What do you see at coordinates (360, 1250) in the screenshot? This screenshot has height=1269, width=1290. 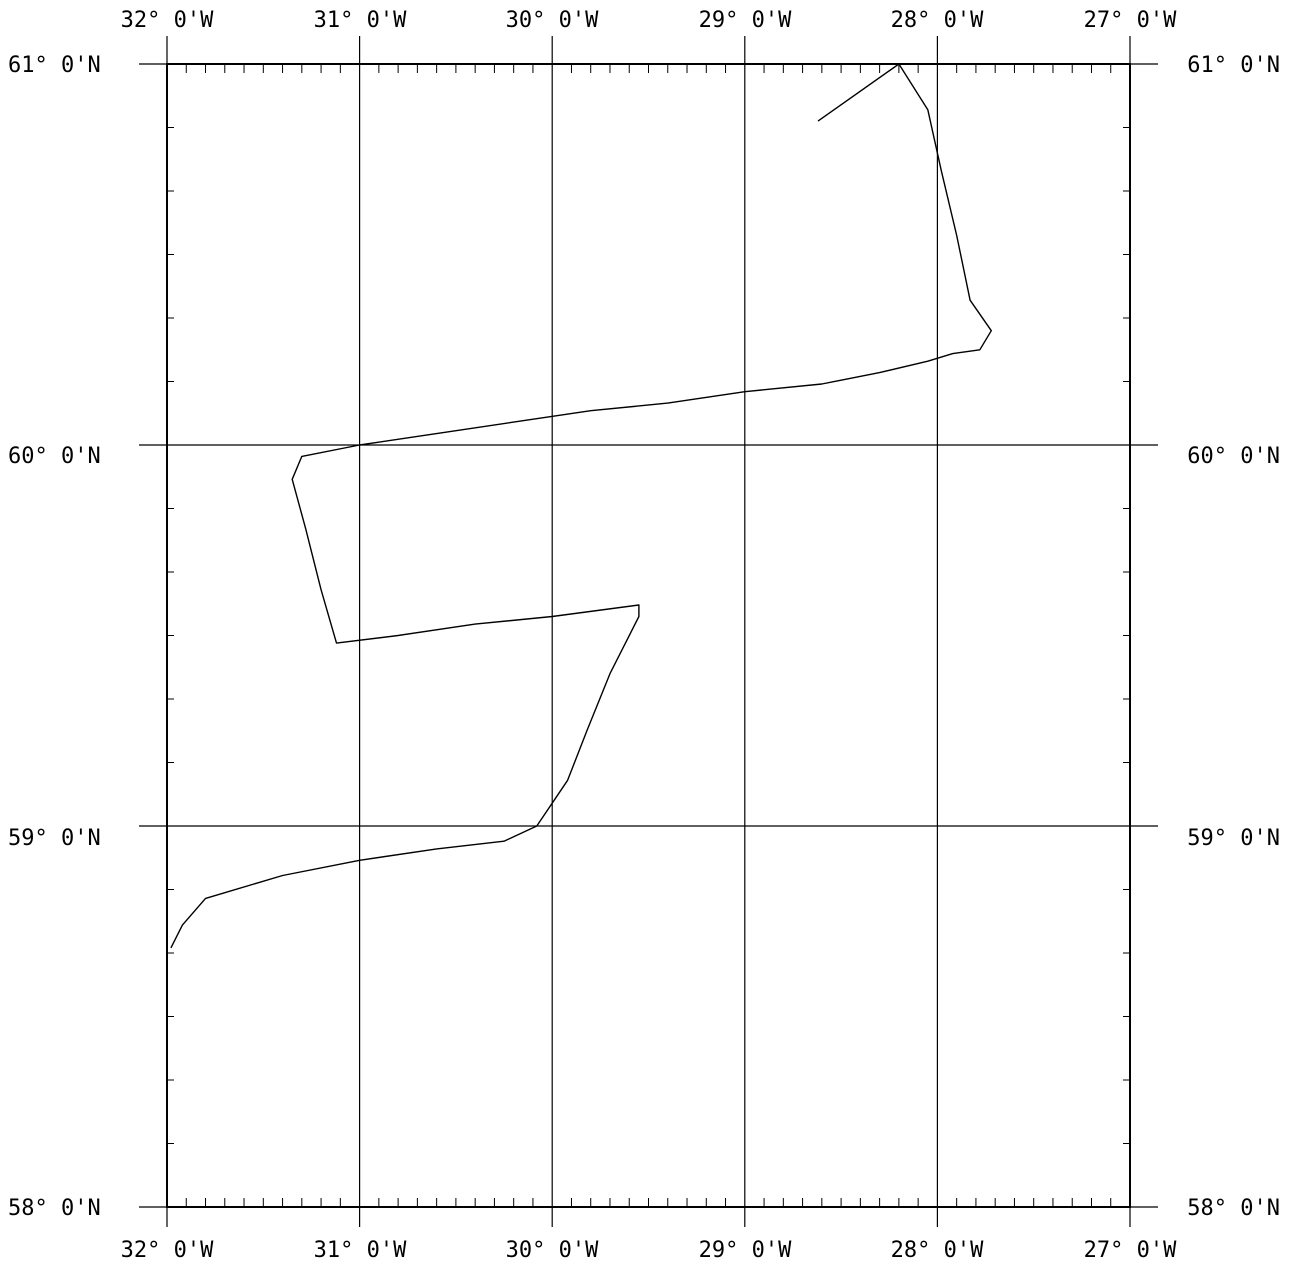 I see `lon-label-bottom-31w: 31° 0'W` at bounding box center [360, 1250].